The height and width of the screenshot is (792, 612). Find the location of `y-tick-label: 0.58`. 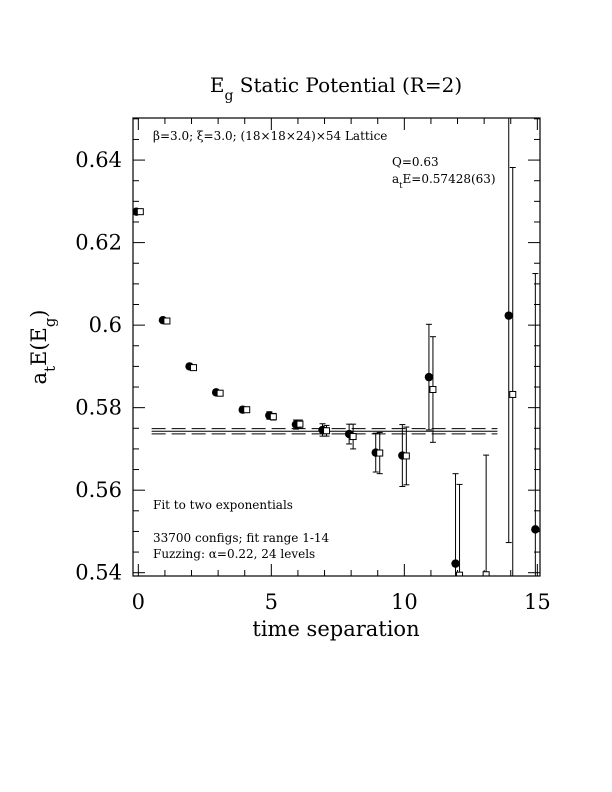

y-tick-label: 0.58 is located at coordinates (98, 408).